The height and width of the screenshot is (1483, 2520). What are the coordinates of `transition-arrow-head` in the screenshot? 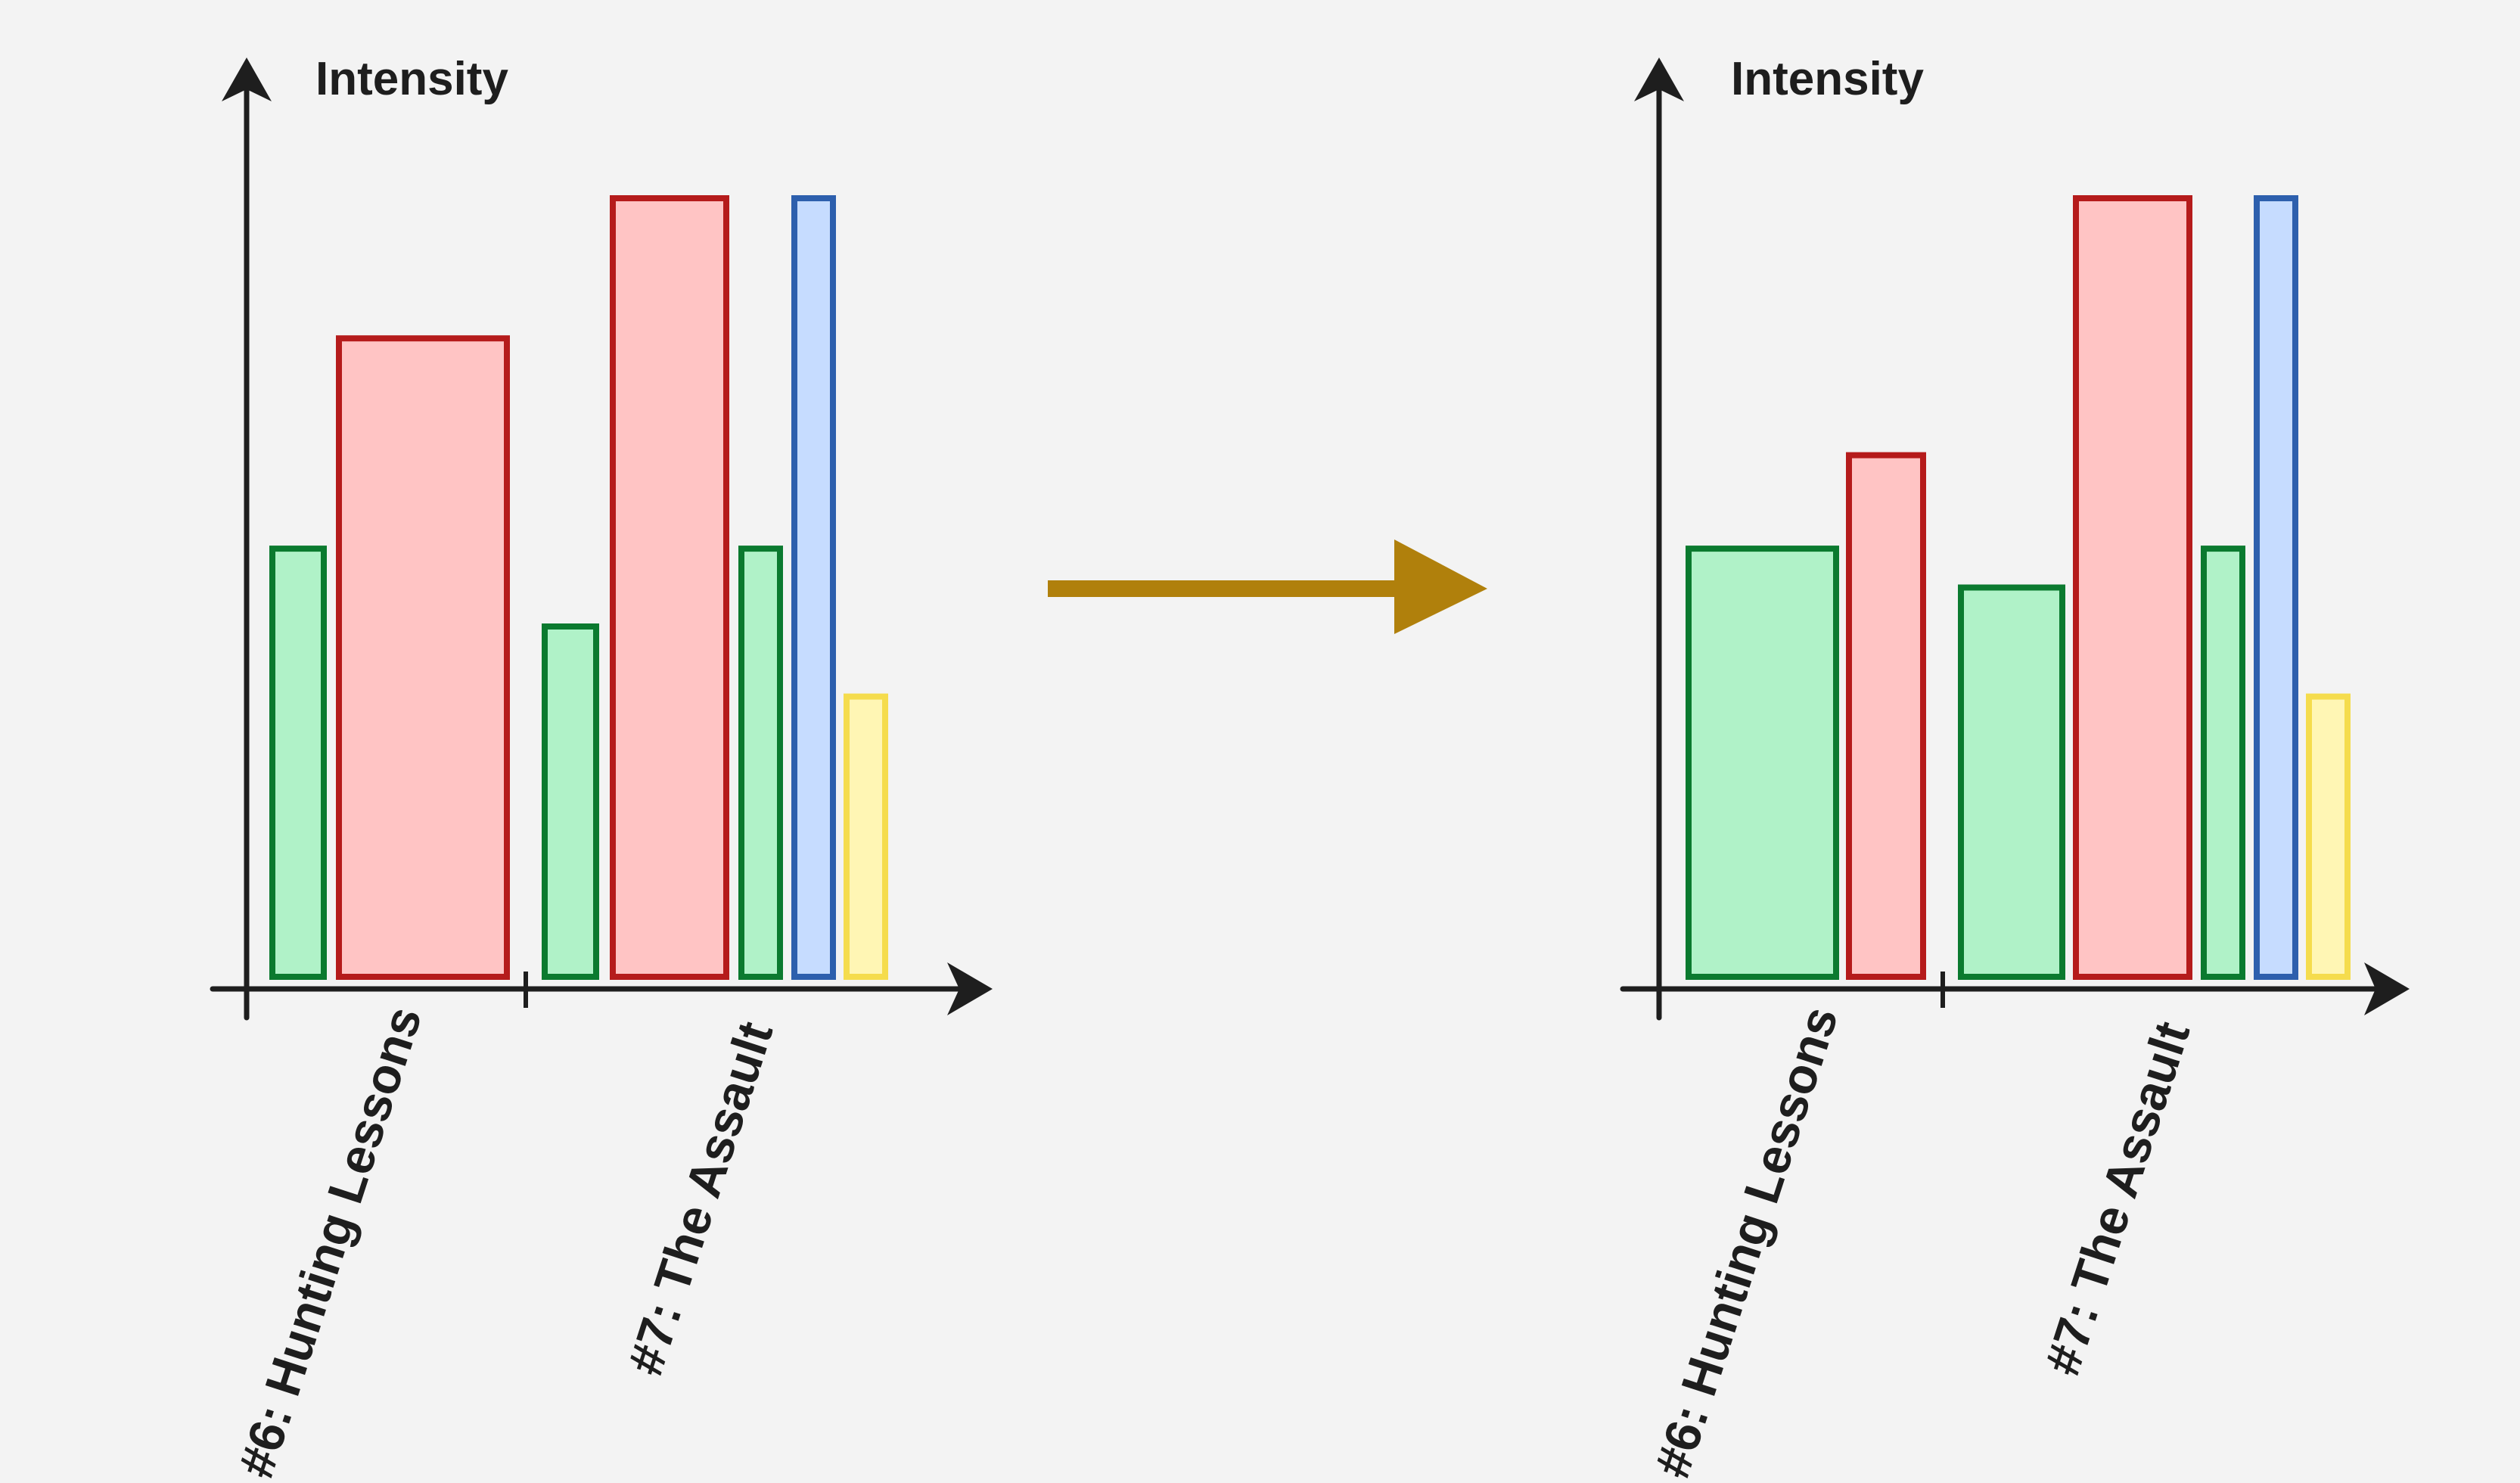 It's located at (1440, 586).